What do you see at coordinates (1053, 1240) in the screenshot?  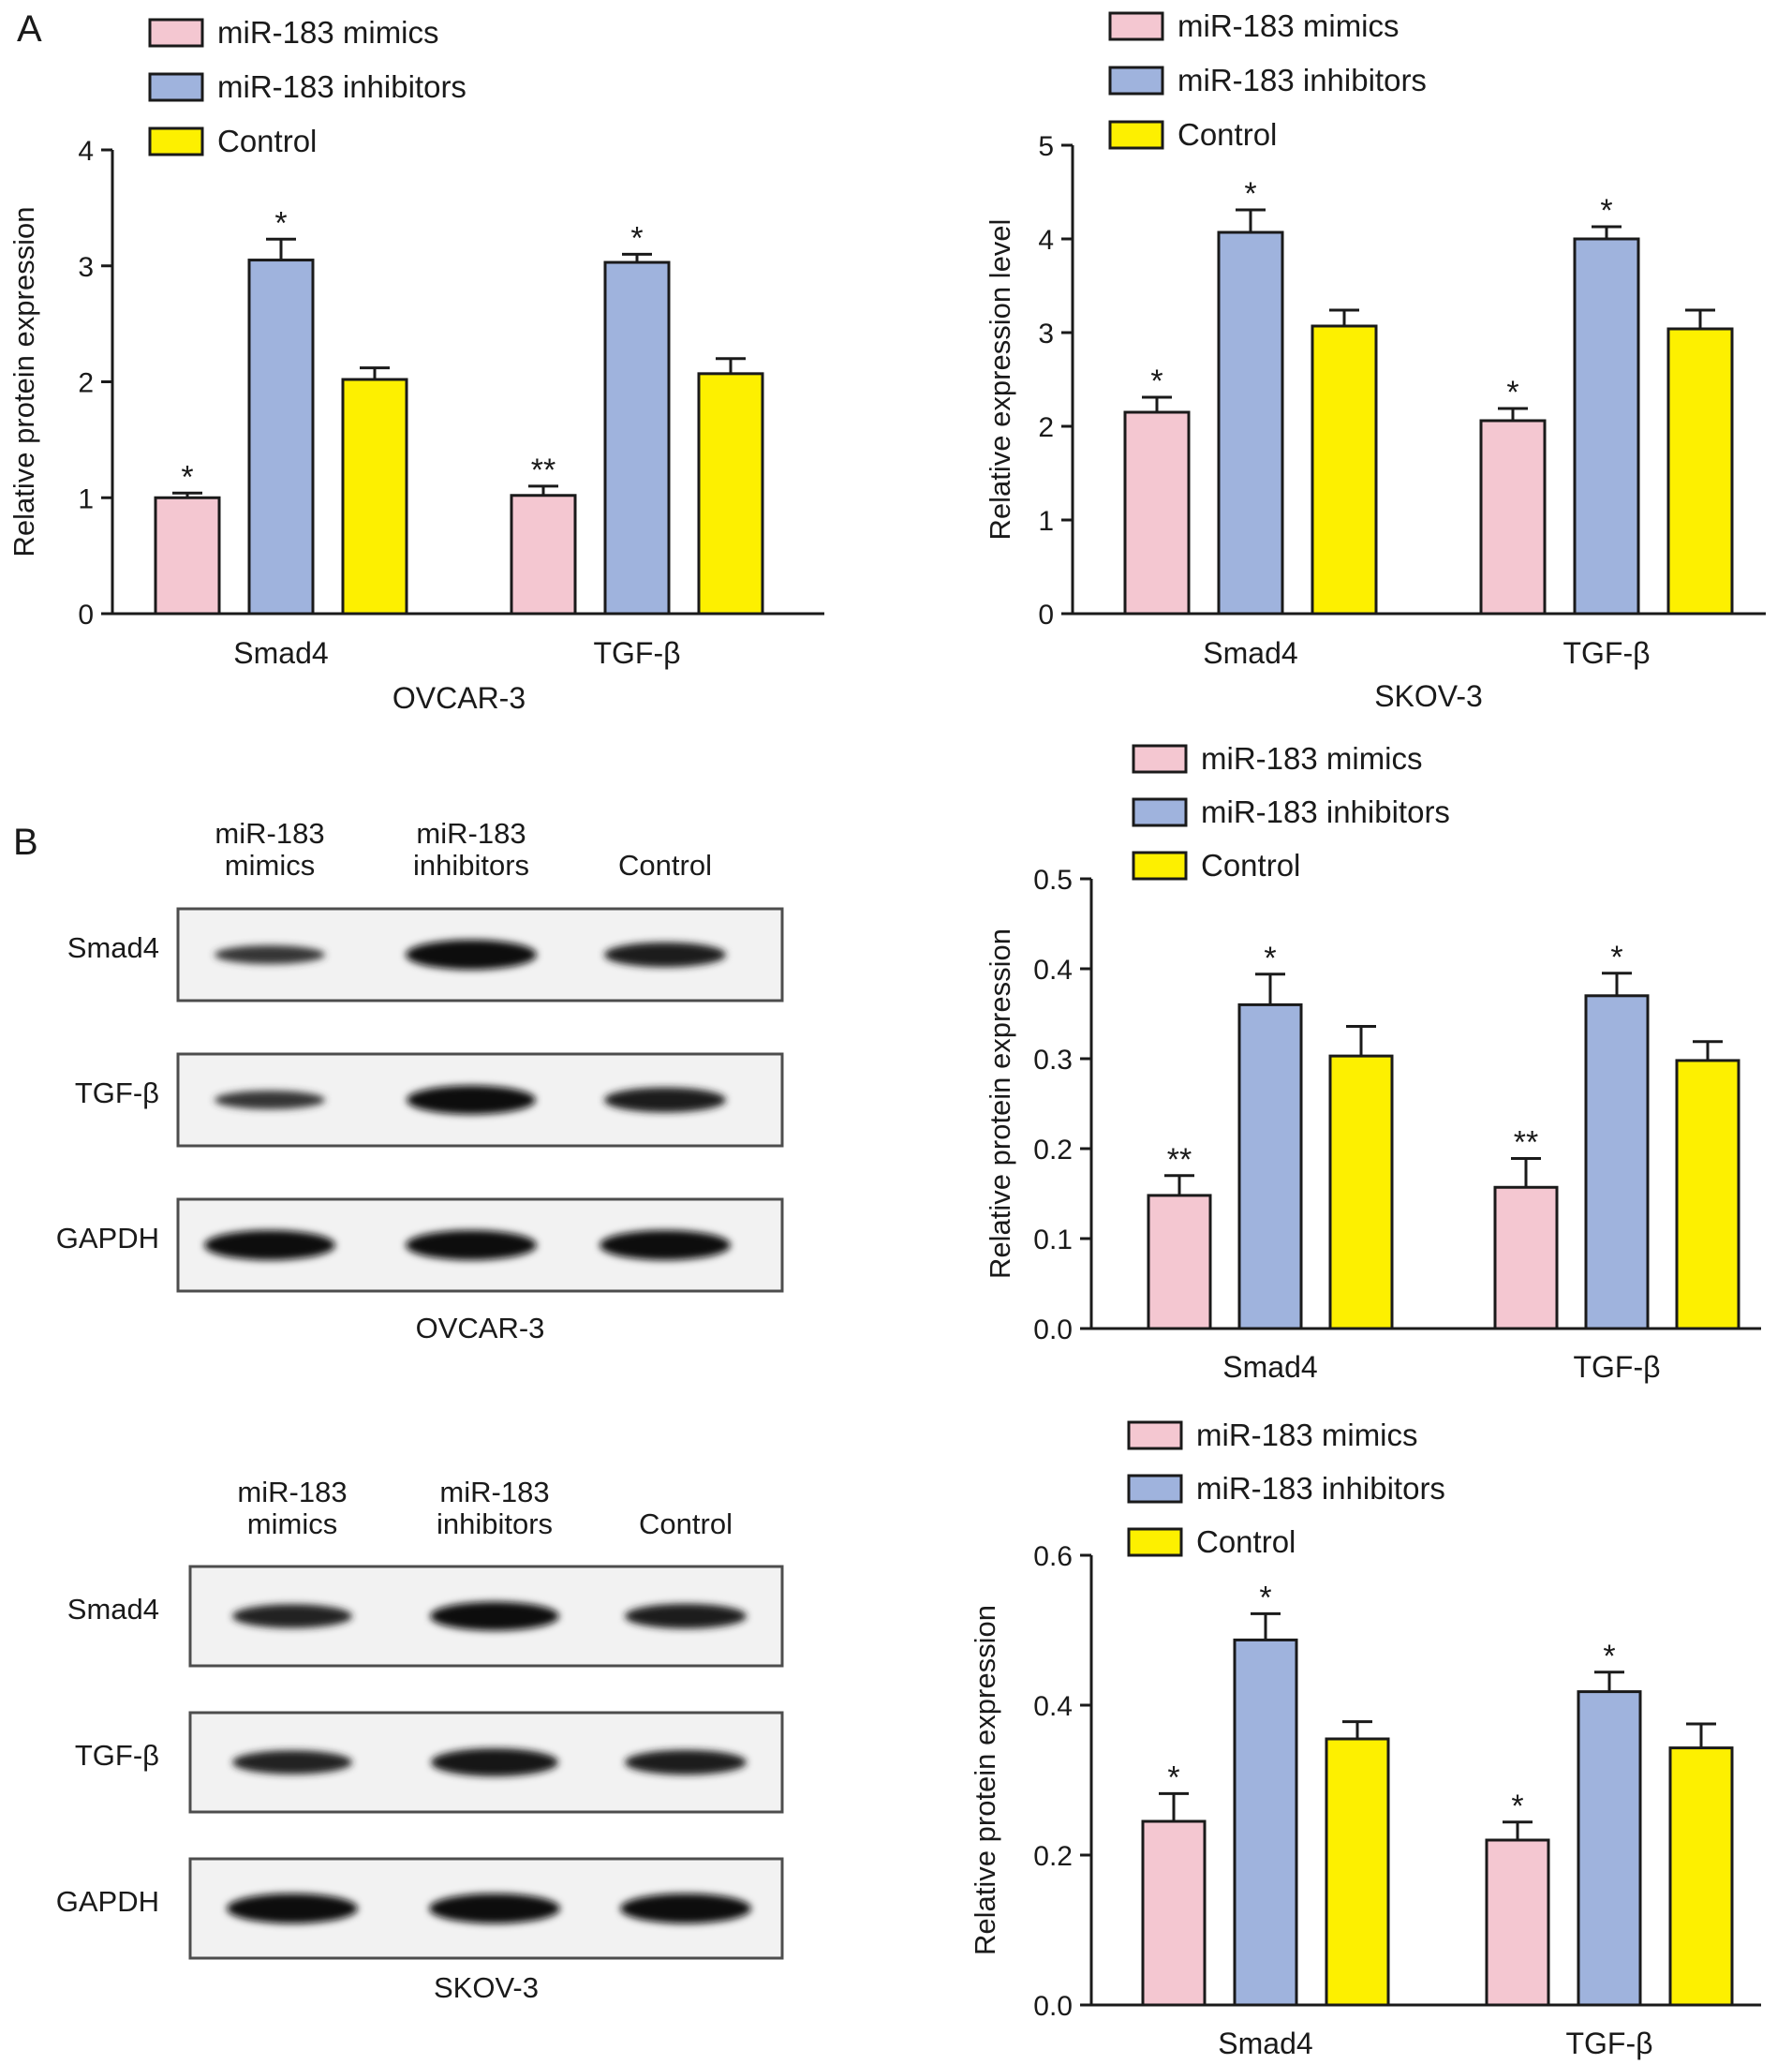 I see `y-tick-label: 0.1` at bounding box center [1053, 1240].